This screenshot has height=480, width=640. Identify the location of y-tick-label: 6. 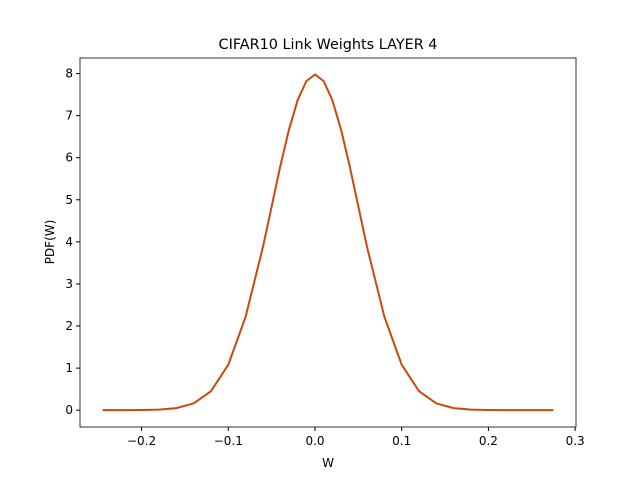
(69, 158).